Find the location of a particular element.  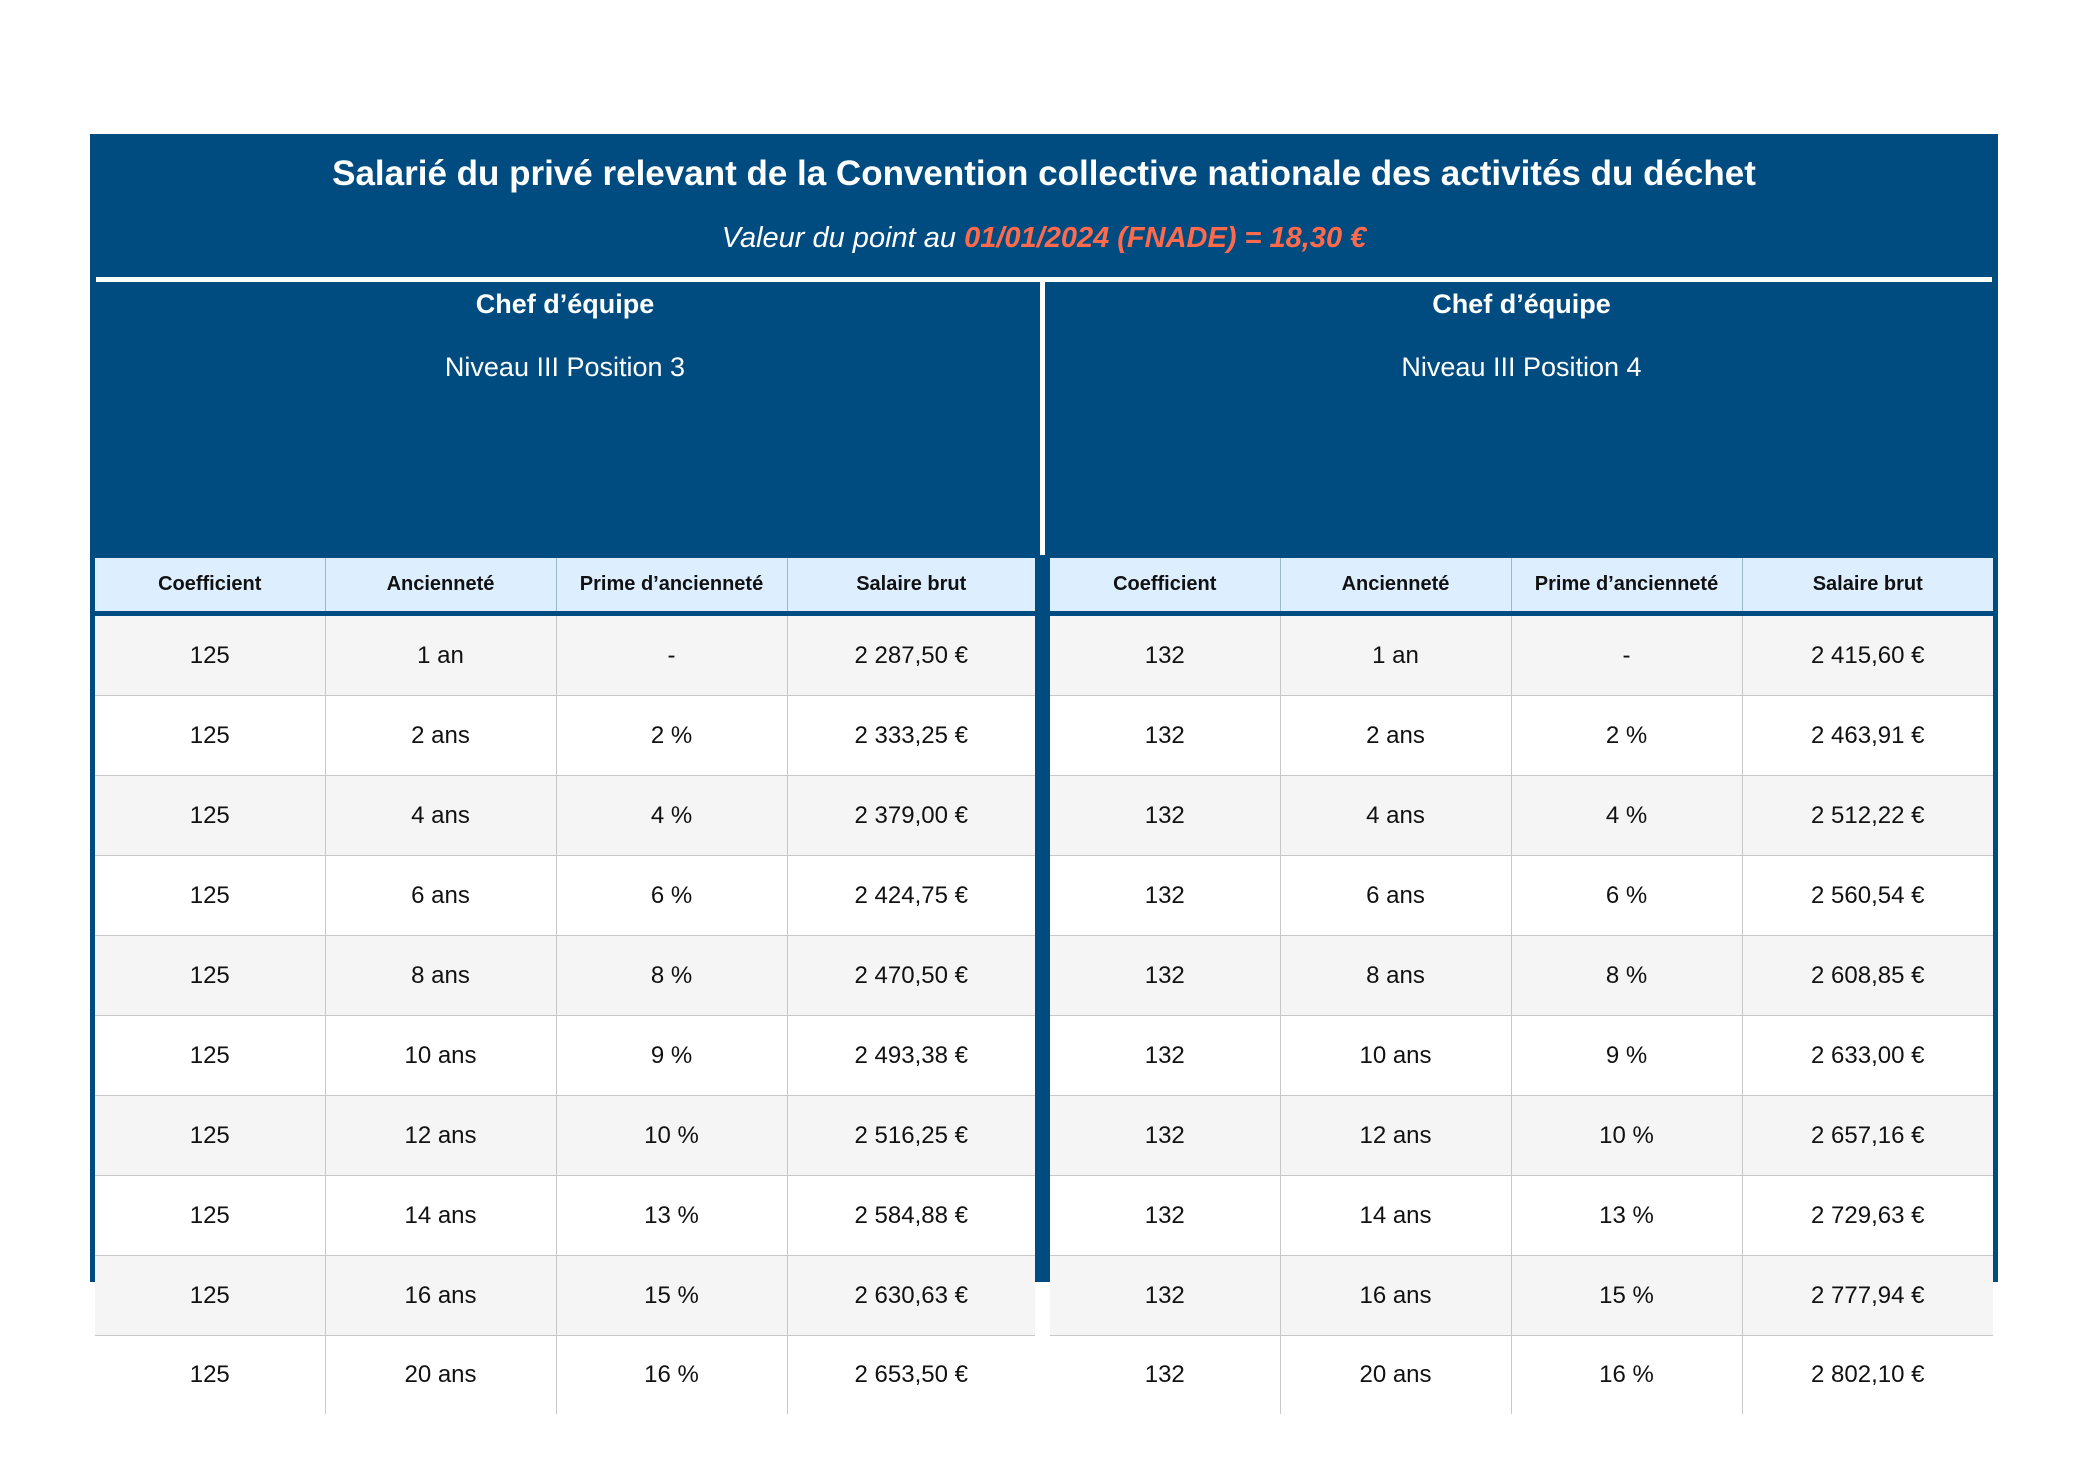

table-row: 132 10 ans 9 % 2 633,00 € is located at coordinates (1521, 1055).